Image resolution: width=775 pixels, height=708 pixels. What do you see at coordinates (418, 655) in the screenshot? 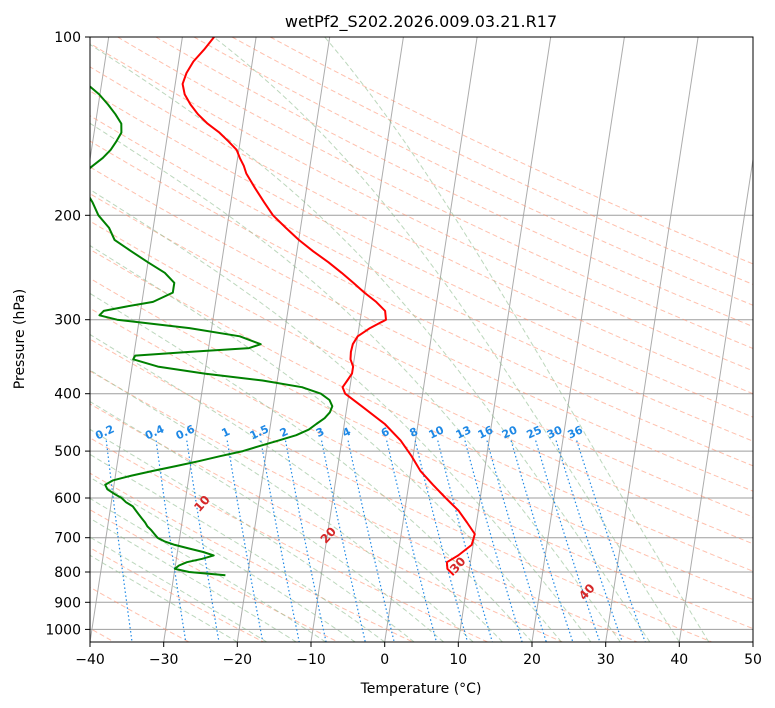
I see `x-axis-ticks: −40 −30 −20 −10 0 10 20 30 40 50` at bounding box center [418, 655].